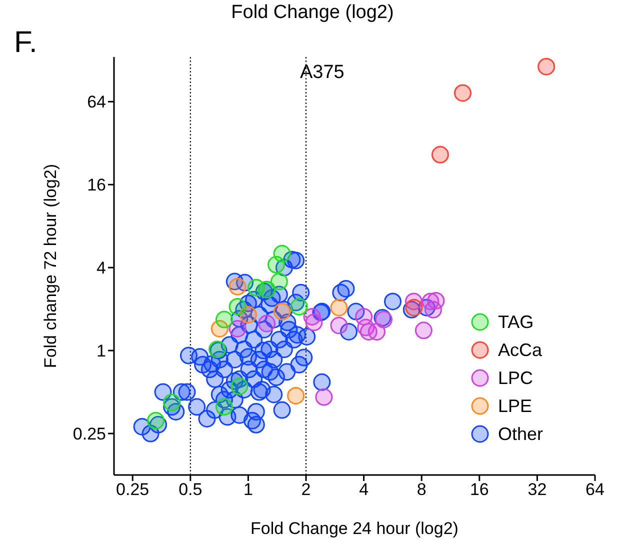 This screenshot has width=625, height=542. Describe the element at coordinates (479, 490) in the screenshot. I see `x-tick-label: 16` at that location.